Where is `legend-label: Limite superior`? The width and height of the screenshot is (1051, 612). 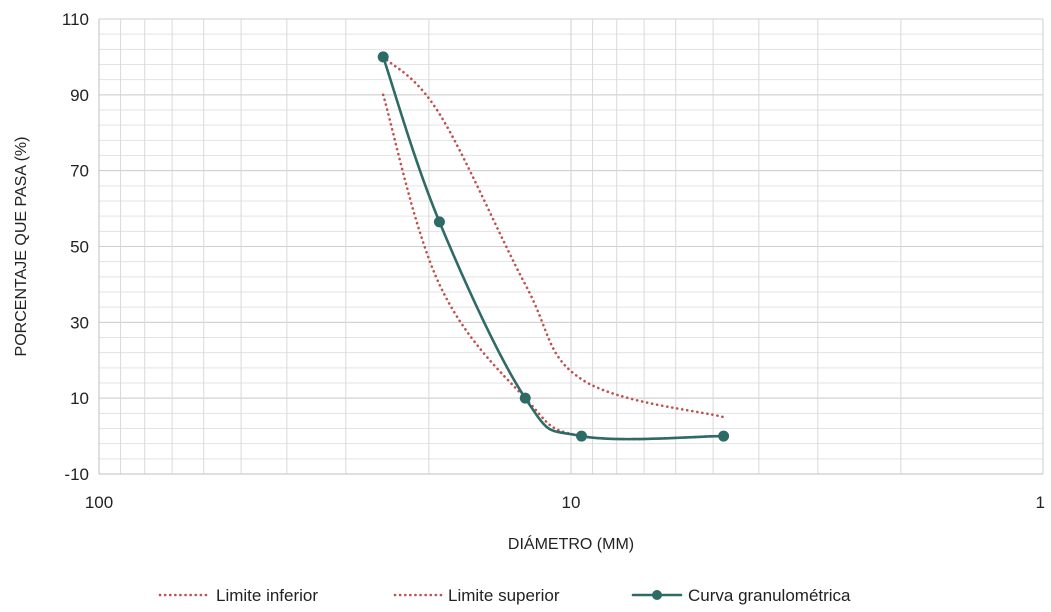 legend-label: Limite superior is located at coordinates (504, 595).